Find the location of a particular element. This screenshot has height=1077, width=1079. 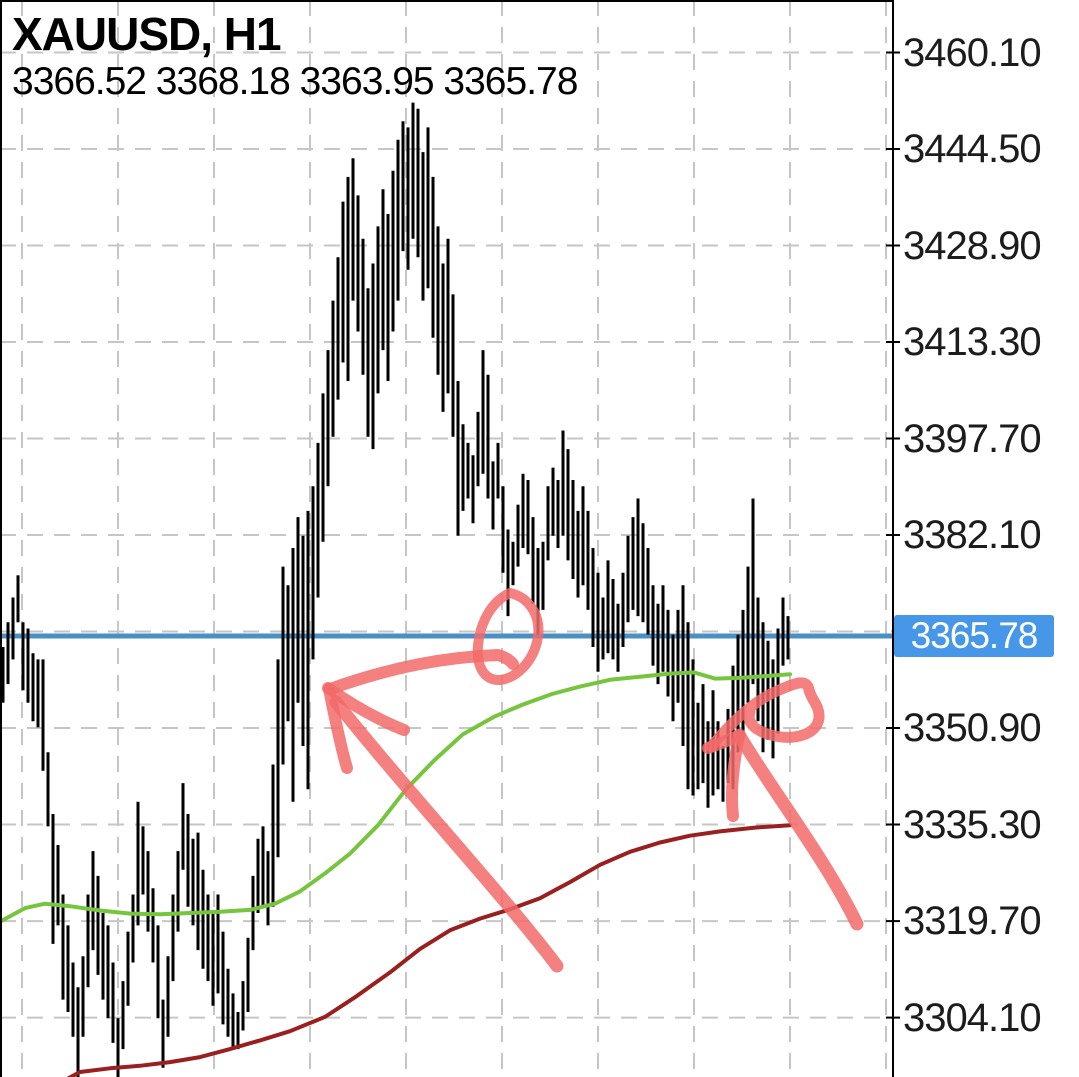

price-axis-label: 3350.90 is located at coordinates (972, 728).